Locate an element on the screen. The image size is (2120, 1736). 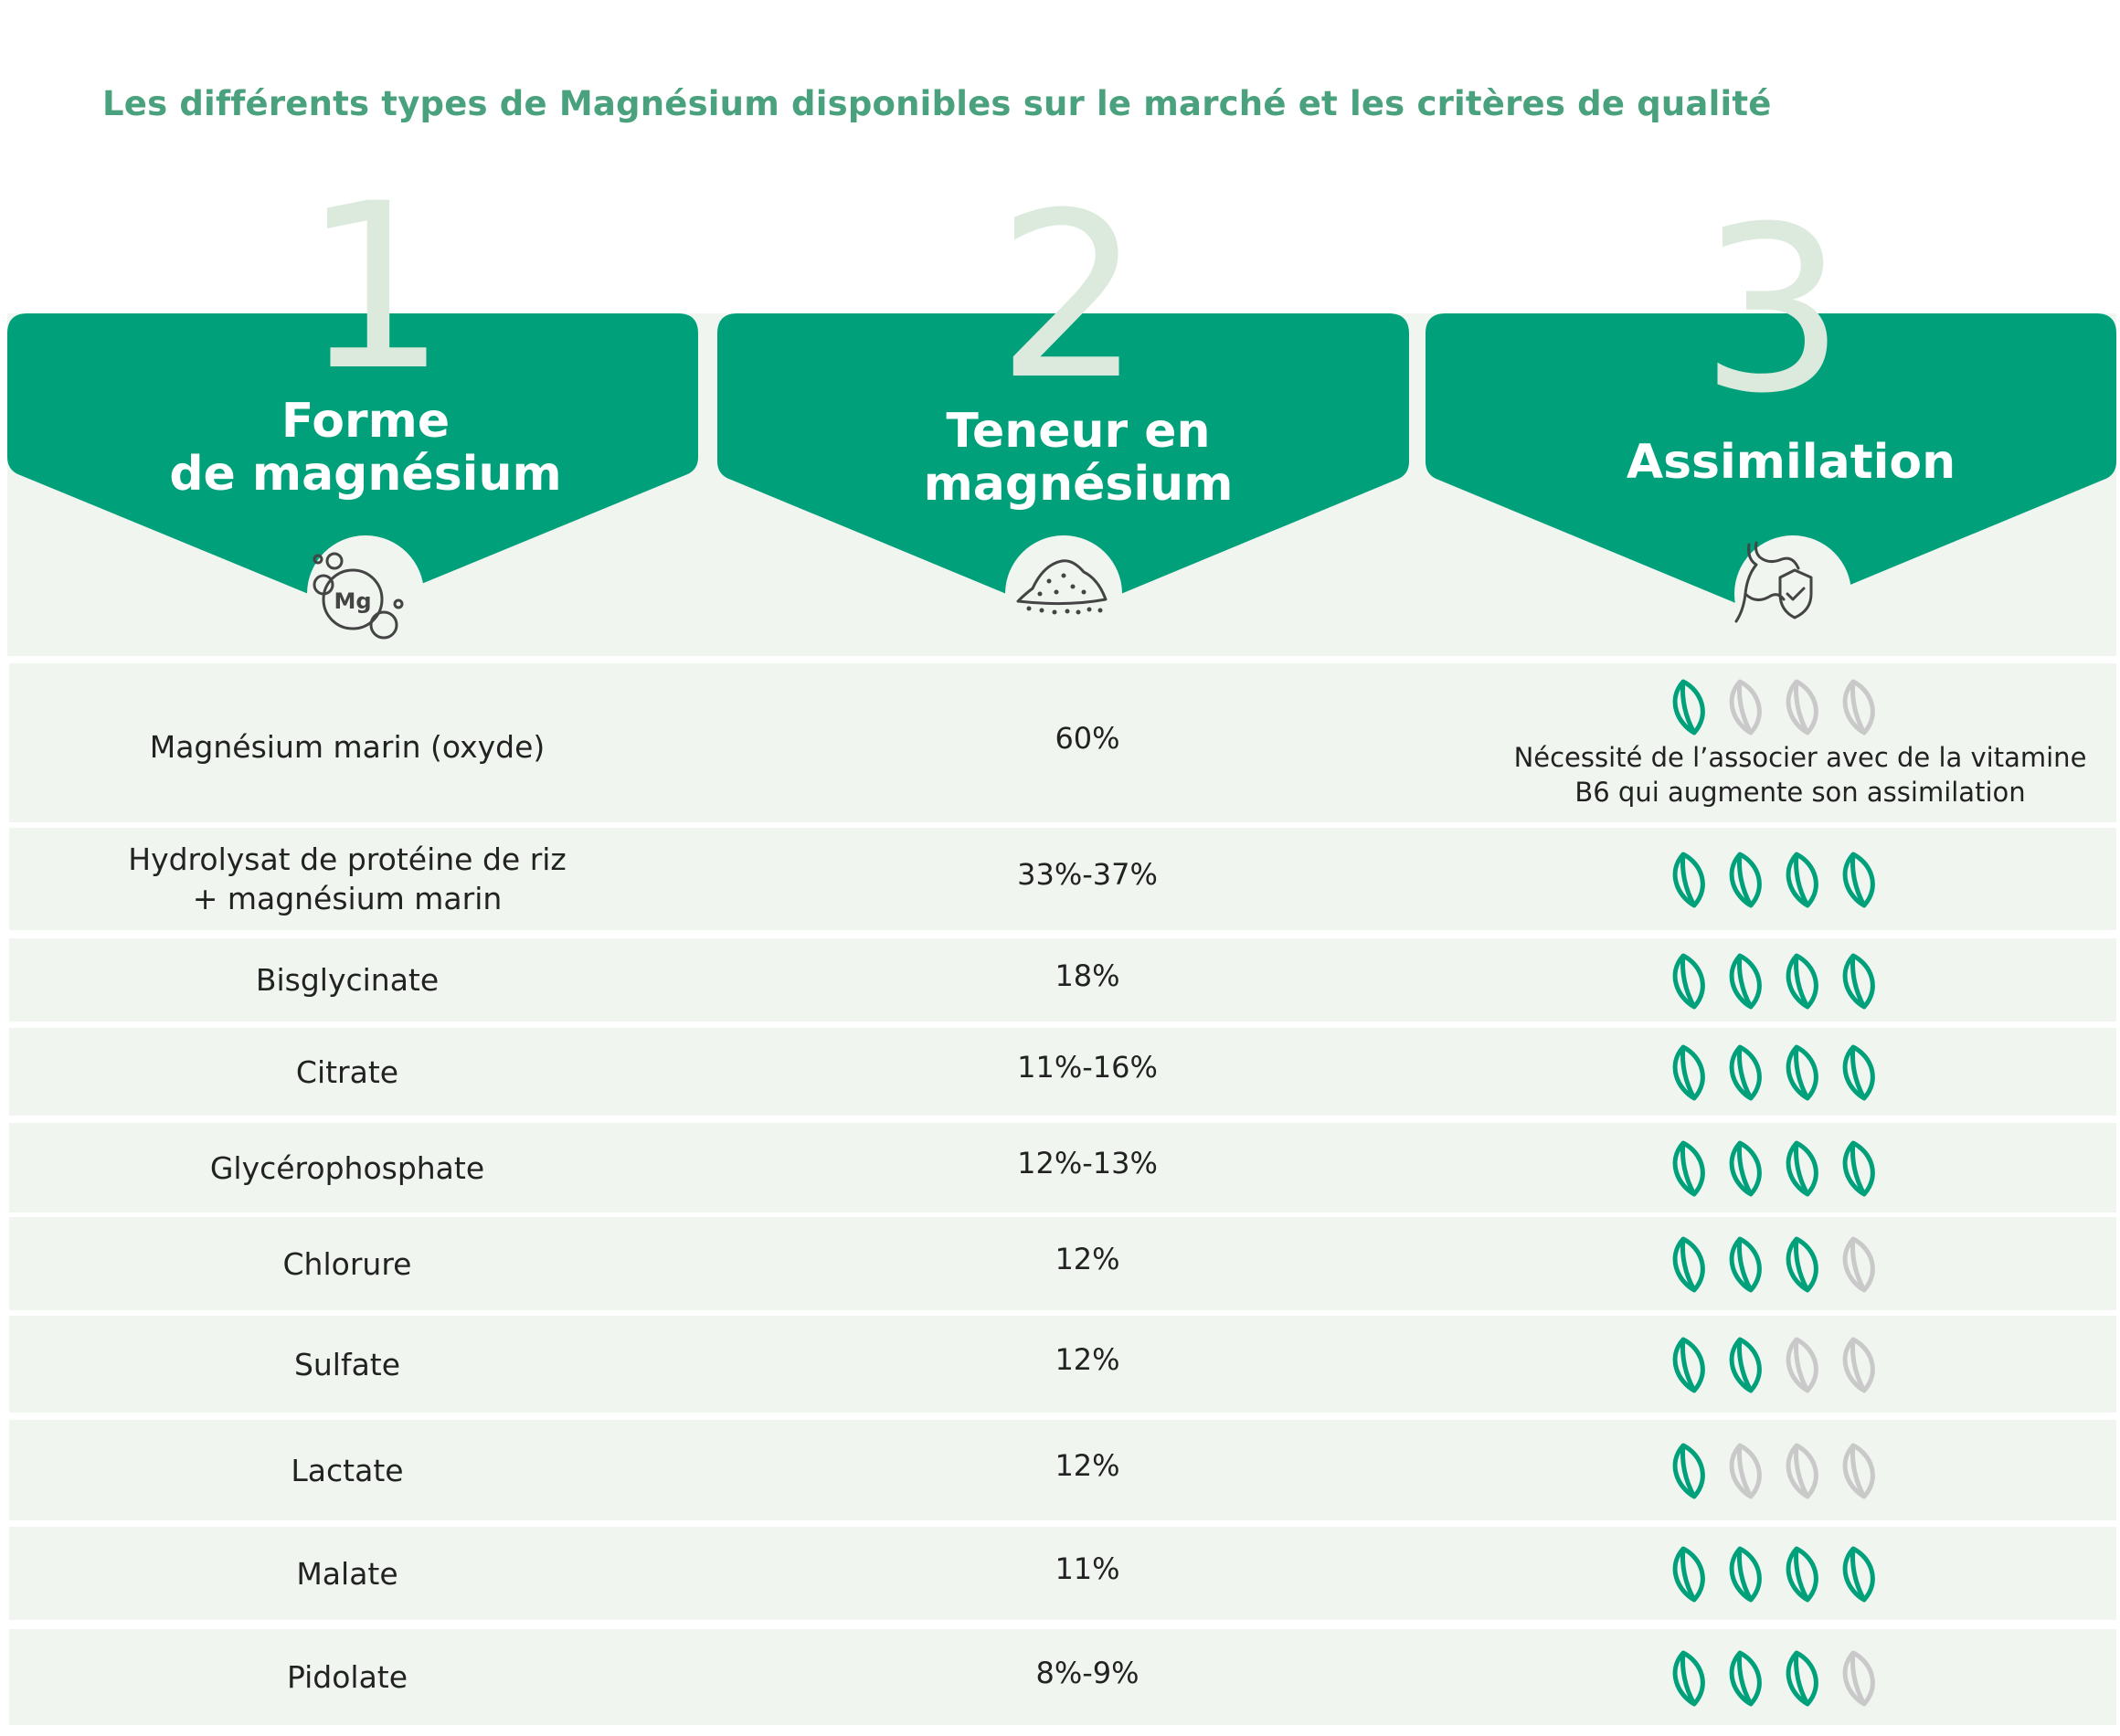
content-cell: 11% is located at coordinates (1087, 1568).